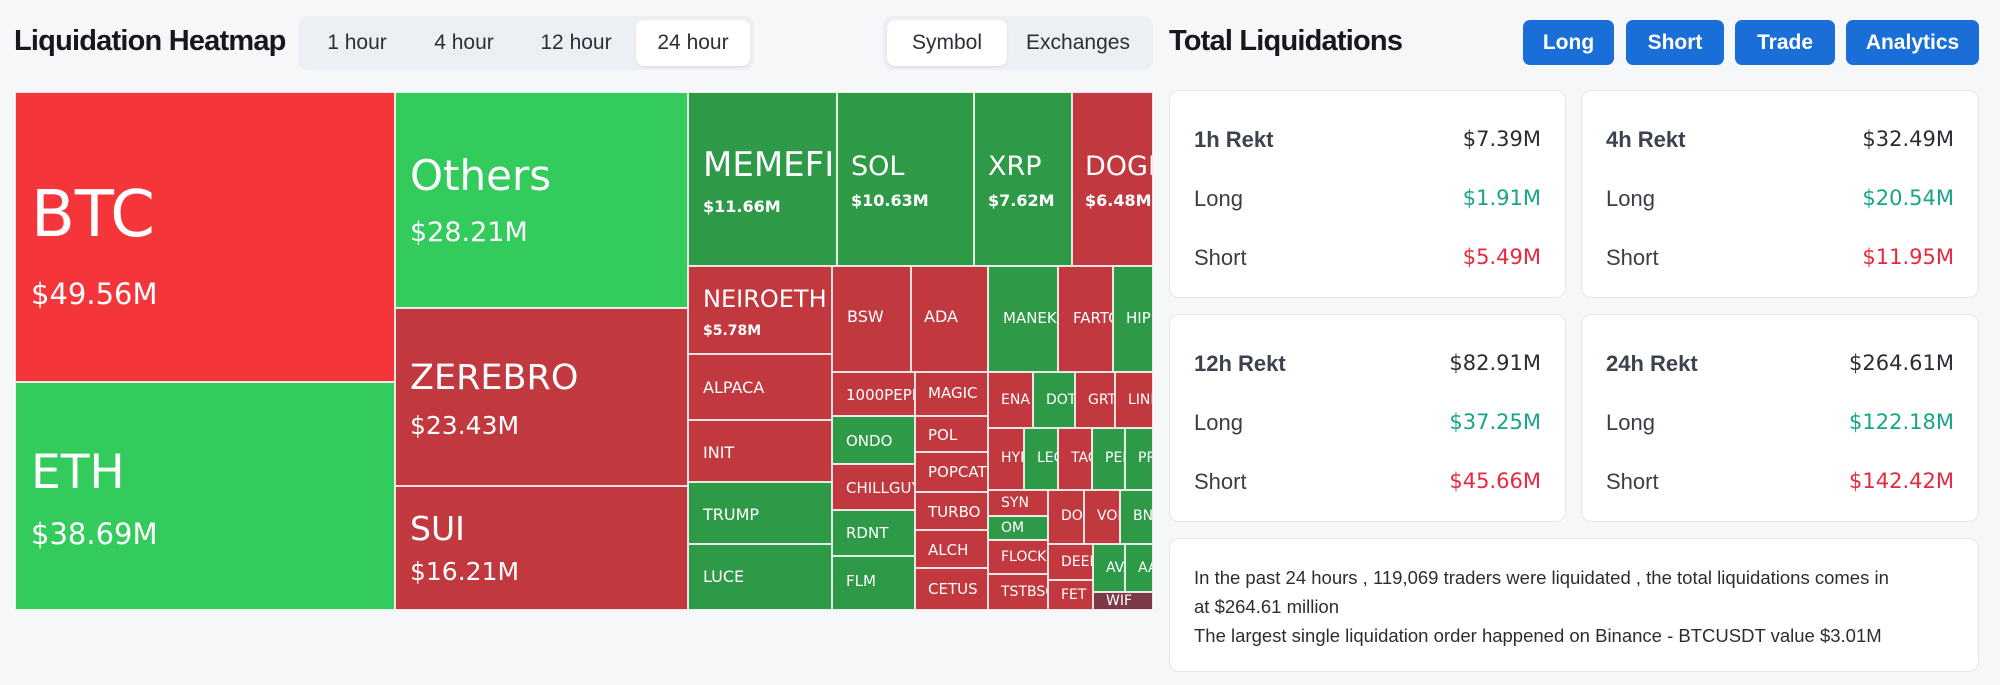  I want to click on tile-zerebro: ZEREBRO $23.43M, so click(541, 397).